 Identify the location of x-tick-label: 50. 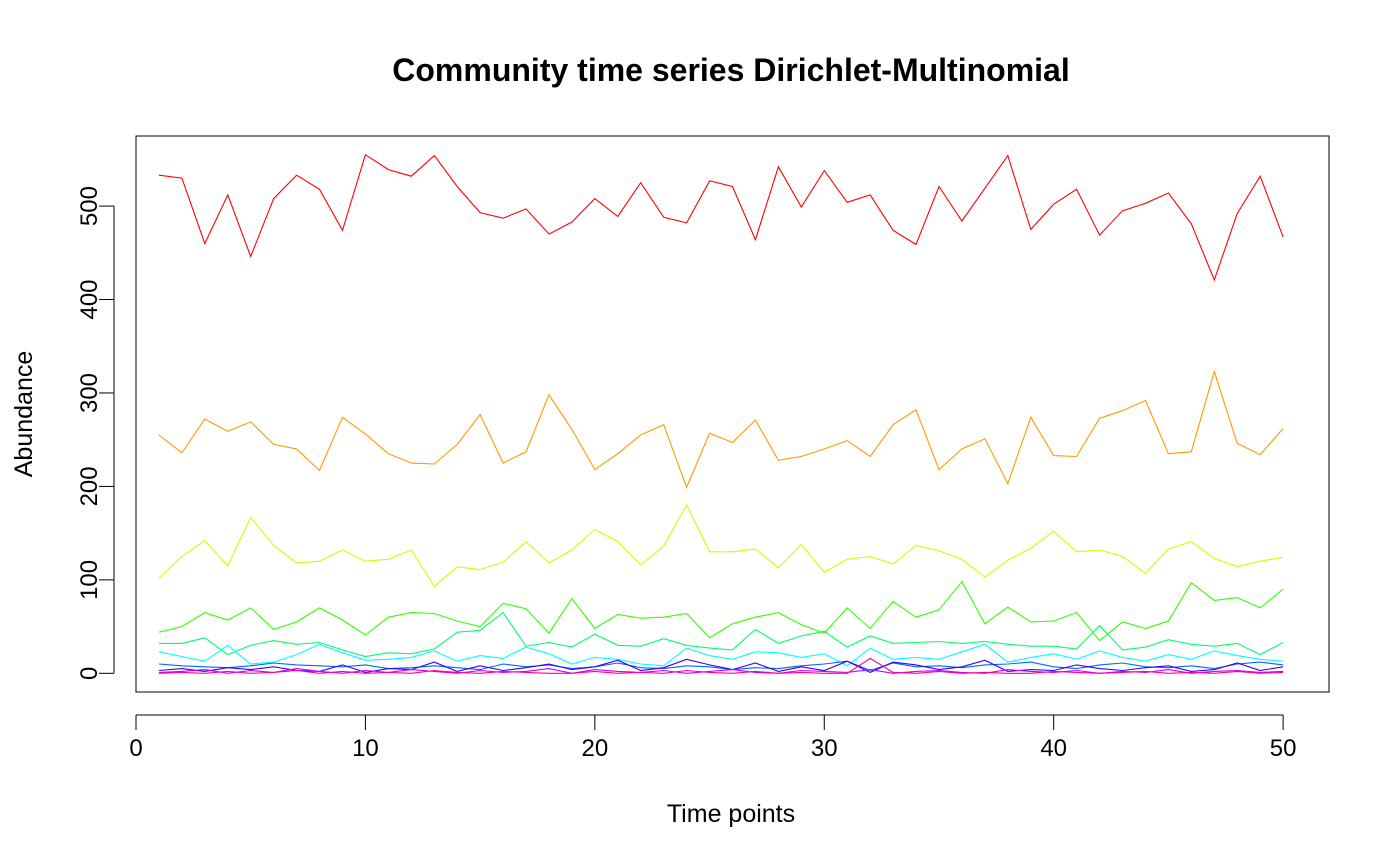
(1283, 748).